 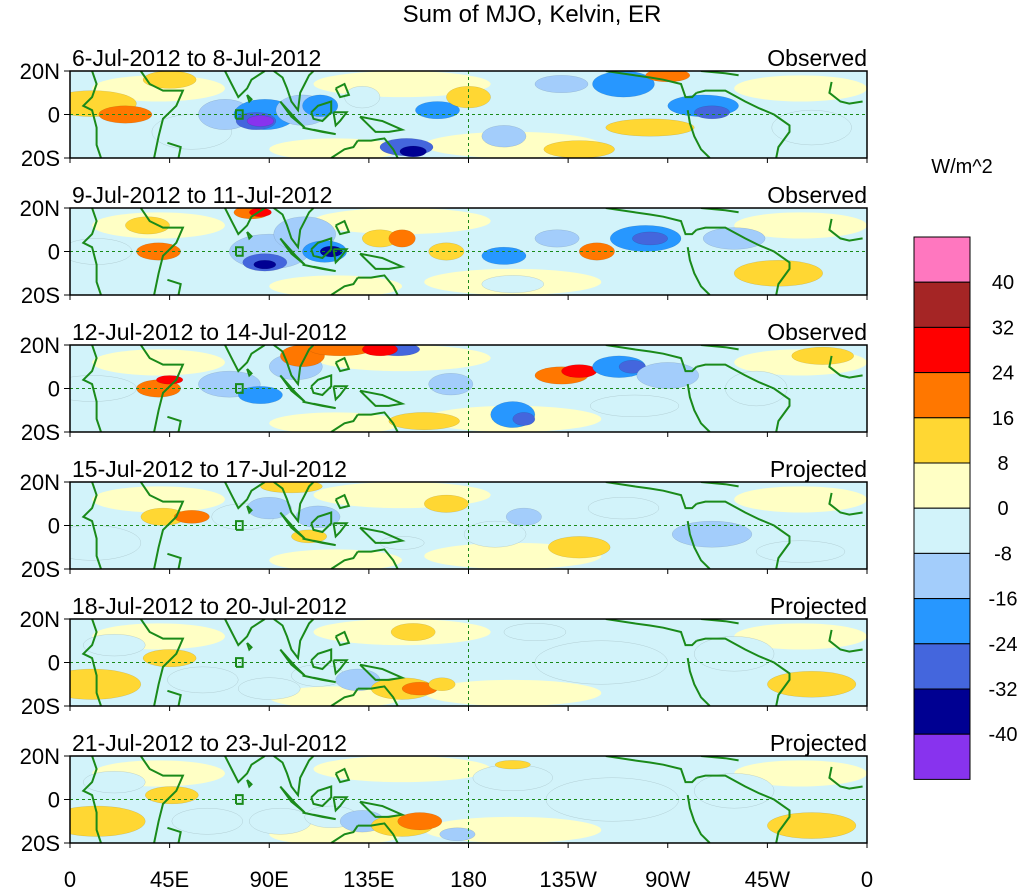 What do you see at coordinates (269, 878) in the screenshot?
I see `x-tick-label: 90E` at bounding box center [269, 878].